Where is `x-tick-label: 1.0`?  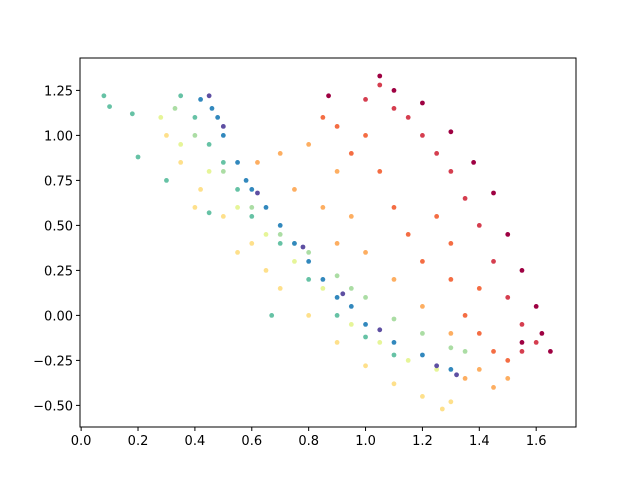 x-tick-label: 1.0 is located at coordinates (365, 441).